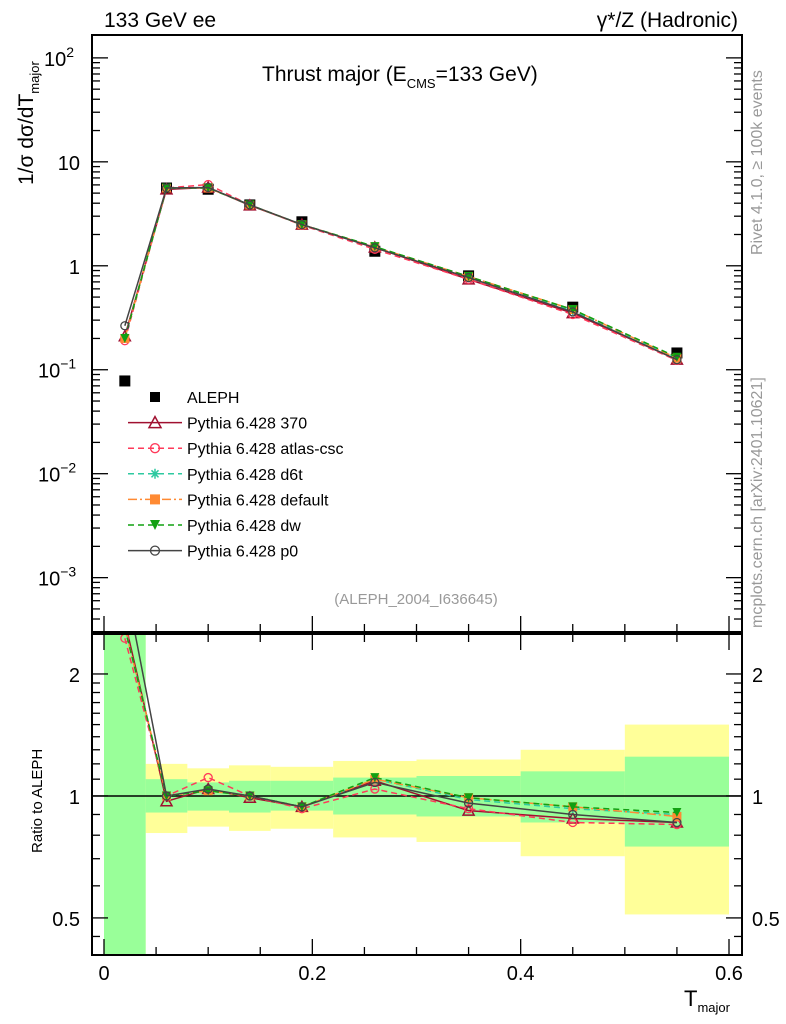  I want to click on y-axis-label: 1/σ dσ/dTmajor, so click(28, 123).